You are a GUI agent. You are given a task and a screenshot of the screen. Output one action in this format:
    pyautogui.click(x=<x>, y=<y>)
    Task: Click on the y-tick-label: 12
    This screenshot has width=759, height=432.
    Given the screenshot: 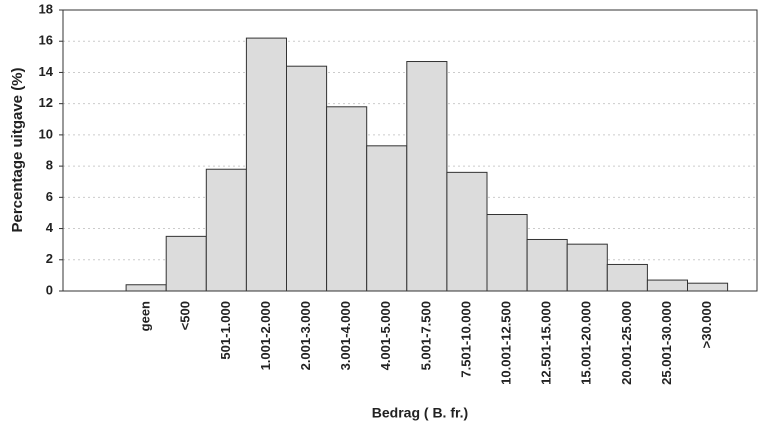 What is the action you would take?
    pyautogui.click(x=46, y=102)
    